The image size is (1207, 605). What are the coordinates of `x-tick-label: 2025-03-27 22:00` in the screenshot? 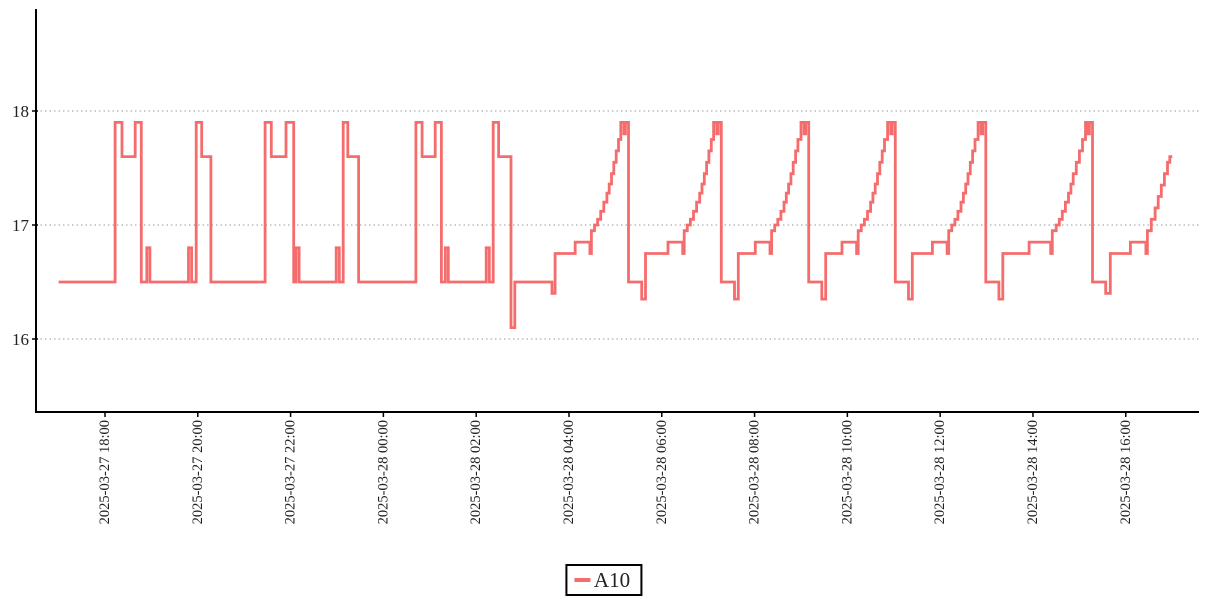 It's located at (291, 472).